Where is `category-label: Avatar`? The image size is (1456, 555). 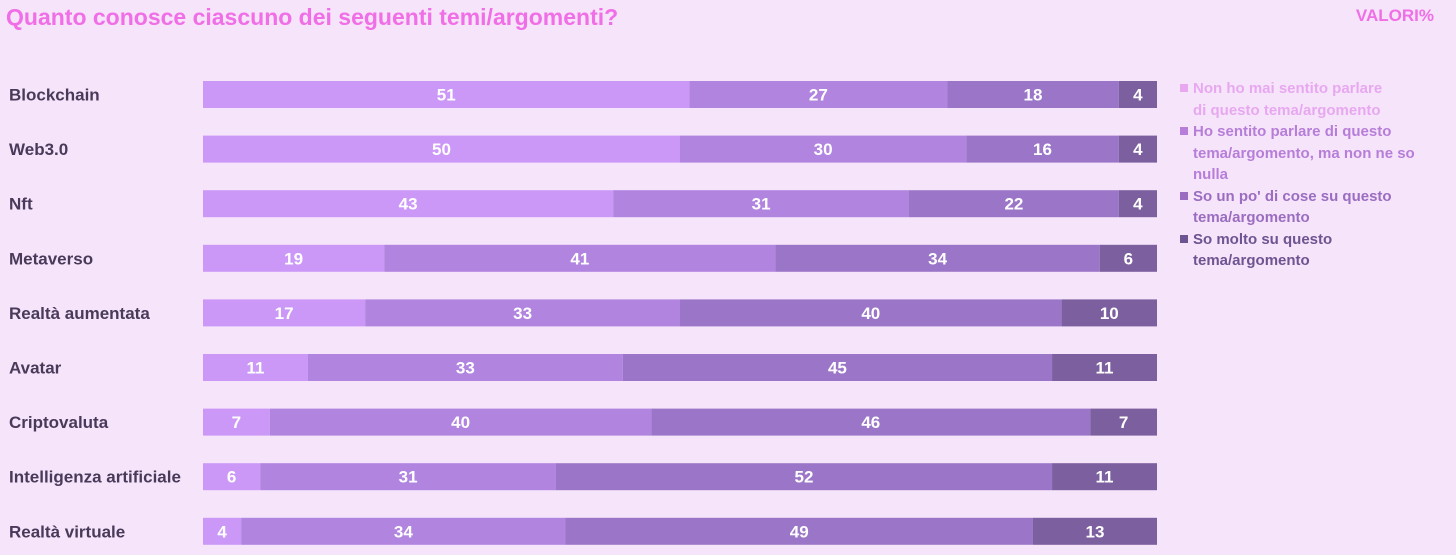 category-label: Avatar is located at coordinates (35, 368).